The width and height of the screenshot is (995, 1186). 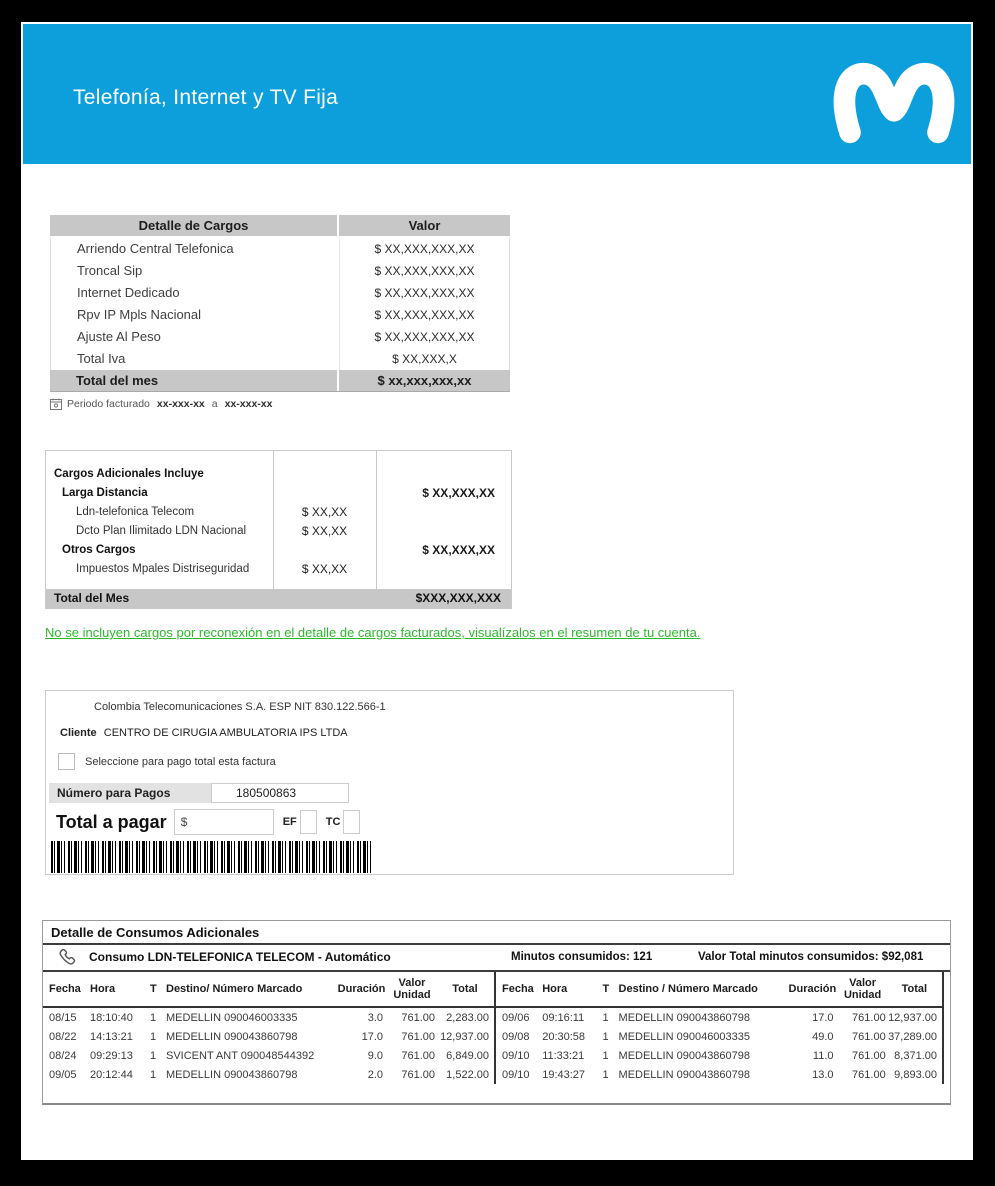 I want to click on consumo-cell: 09:16:11, so click(x=563, y=1017).